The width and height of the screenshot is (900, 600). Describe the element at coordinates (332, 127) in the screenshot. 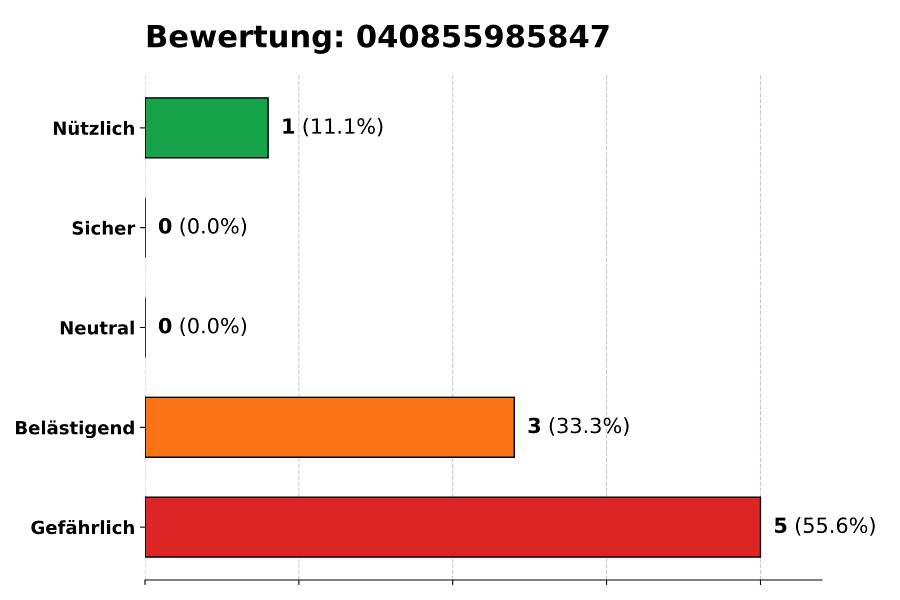

I see `data-label: 1 (11.1%)` at that location.